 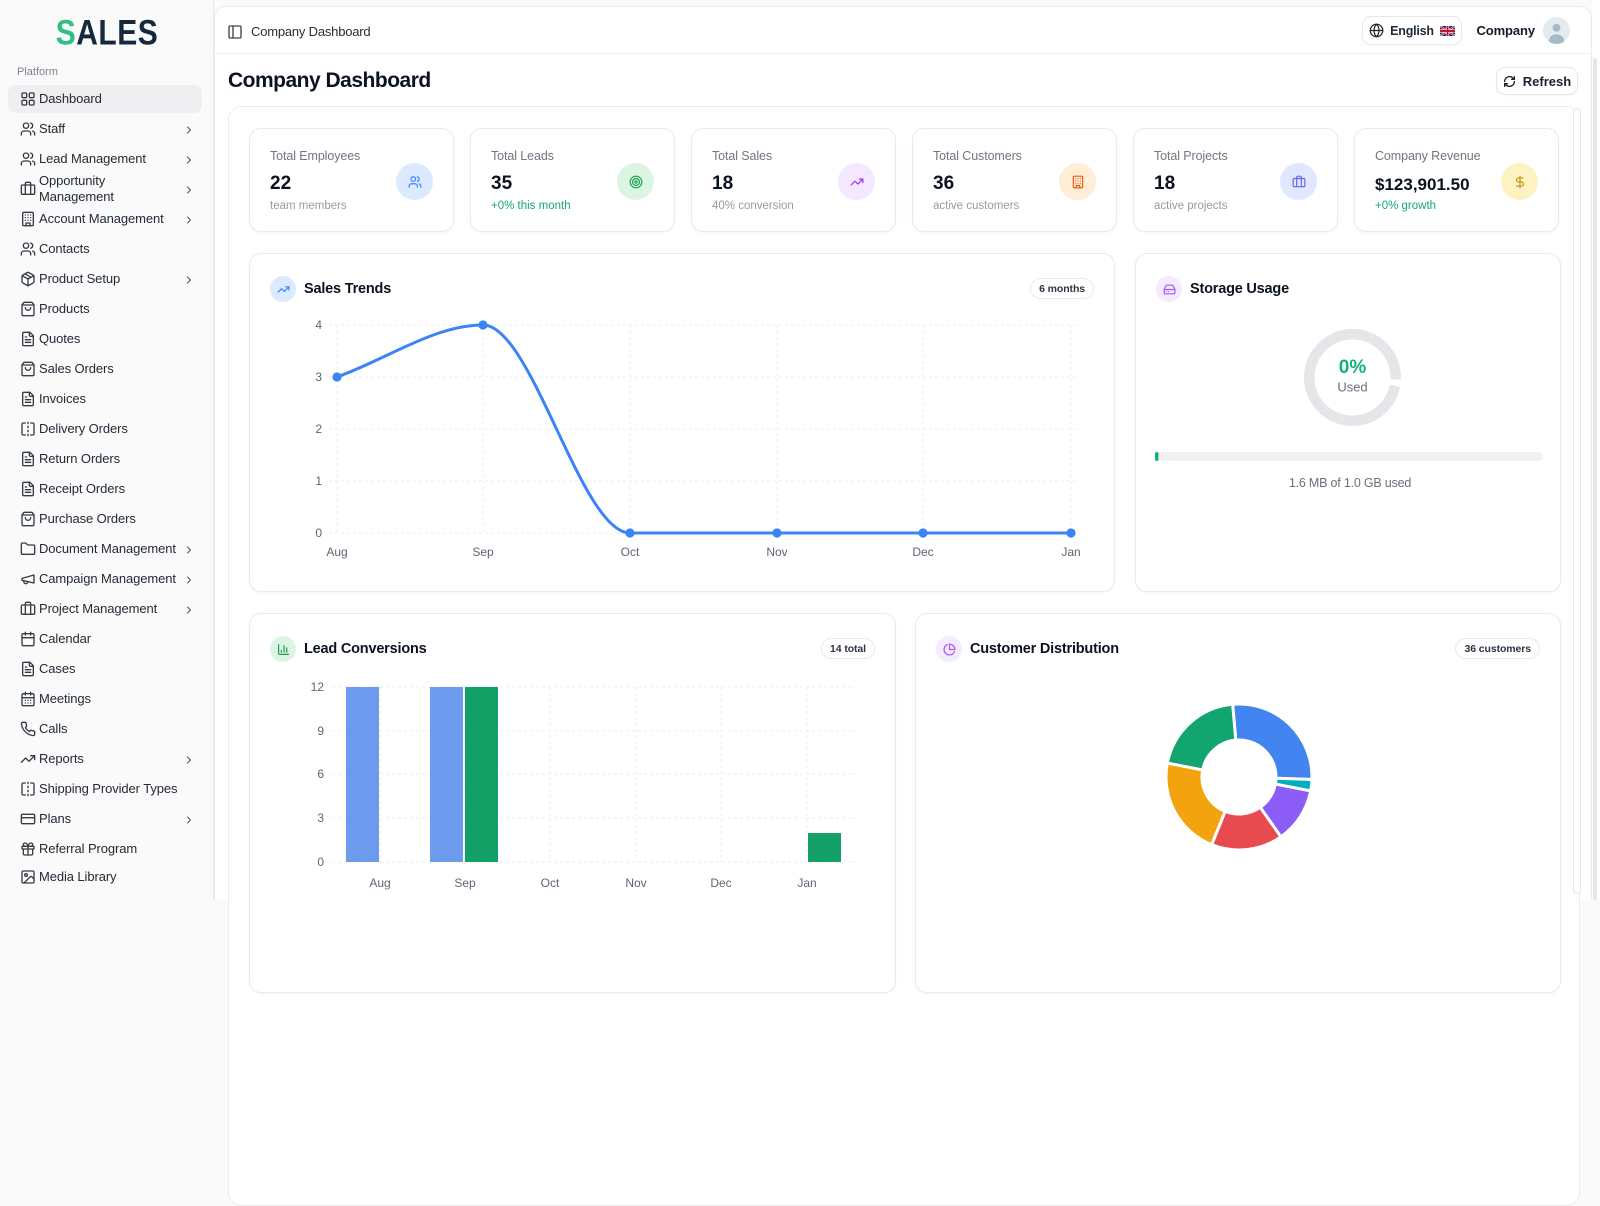 I want to click on svg-text: 0%, so click(x=1353, y=367).